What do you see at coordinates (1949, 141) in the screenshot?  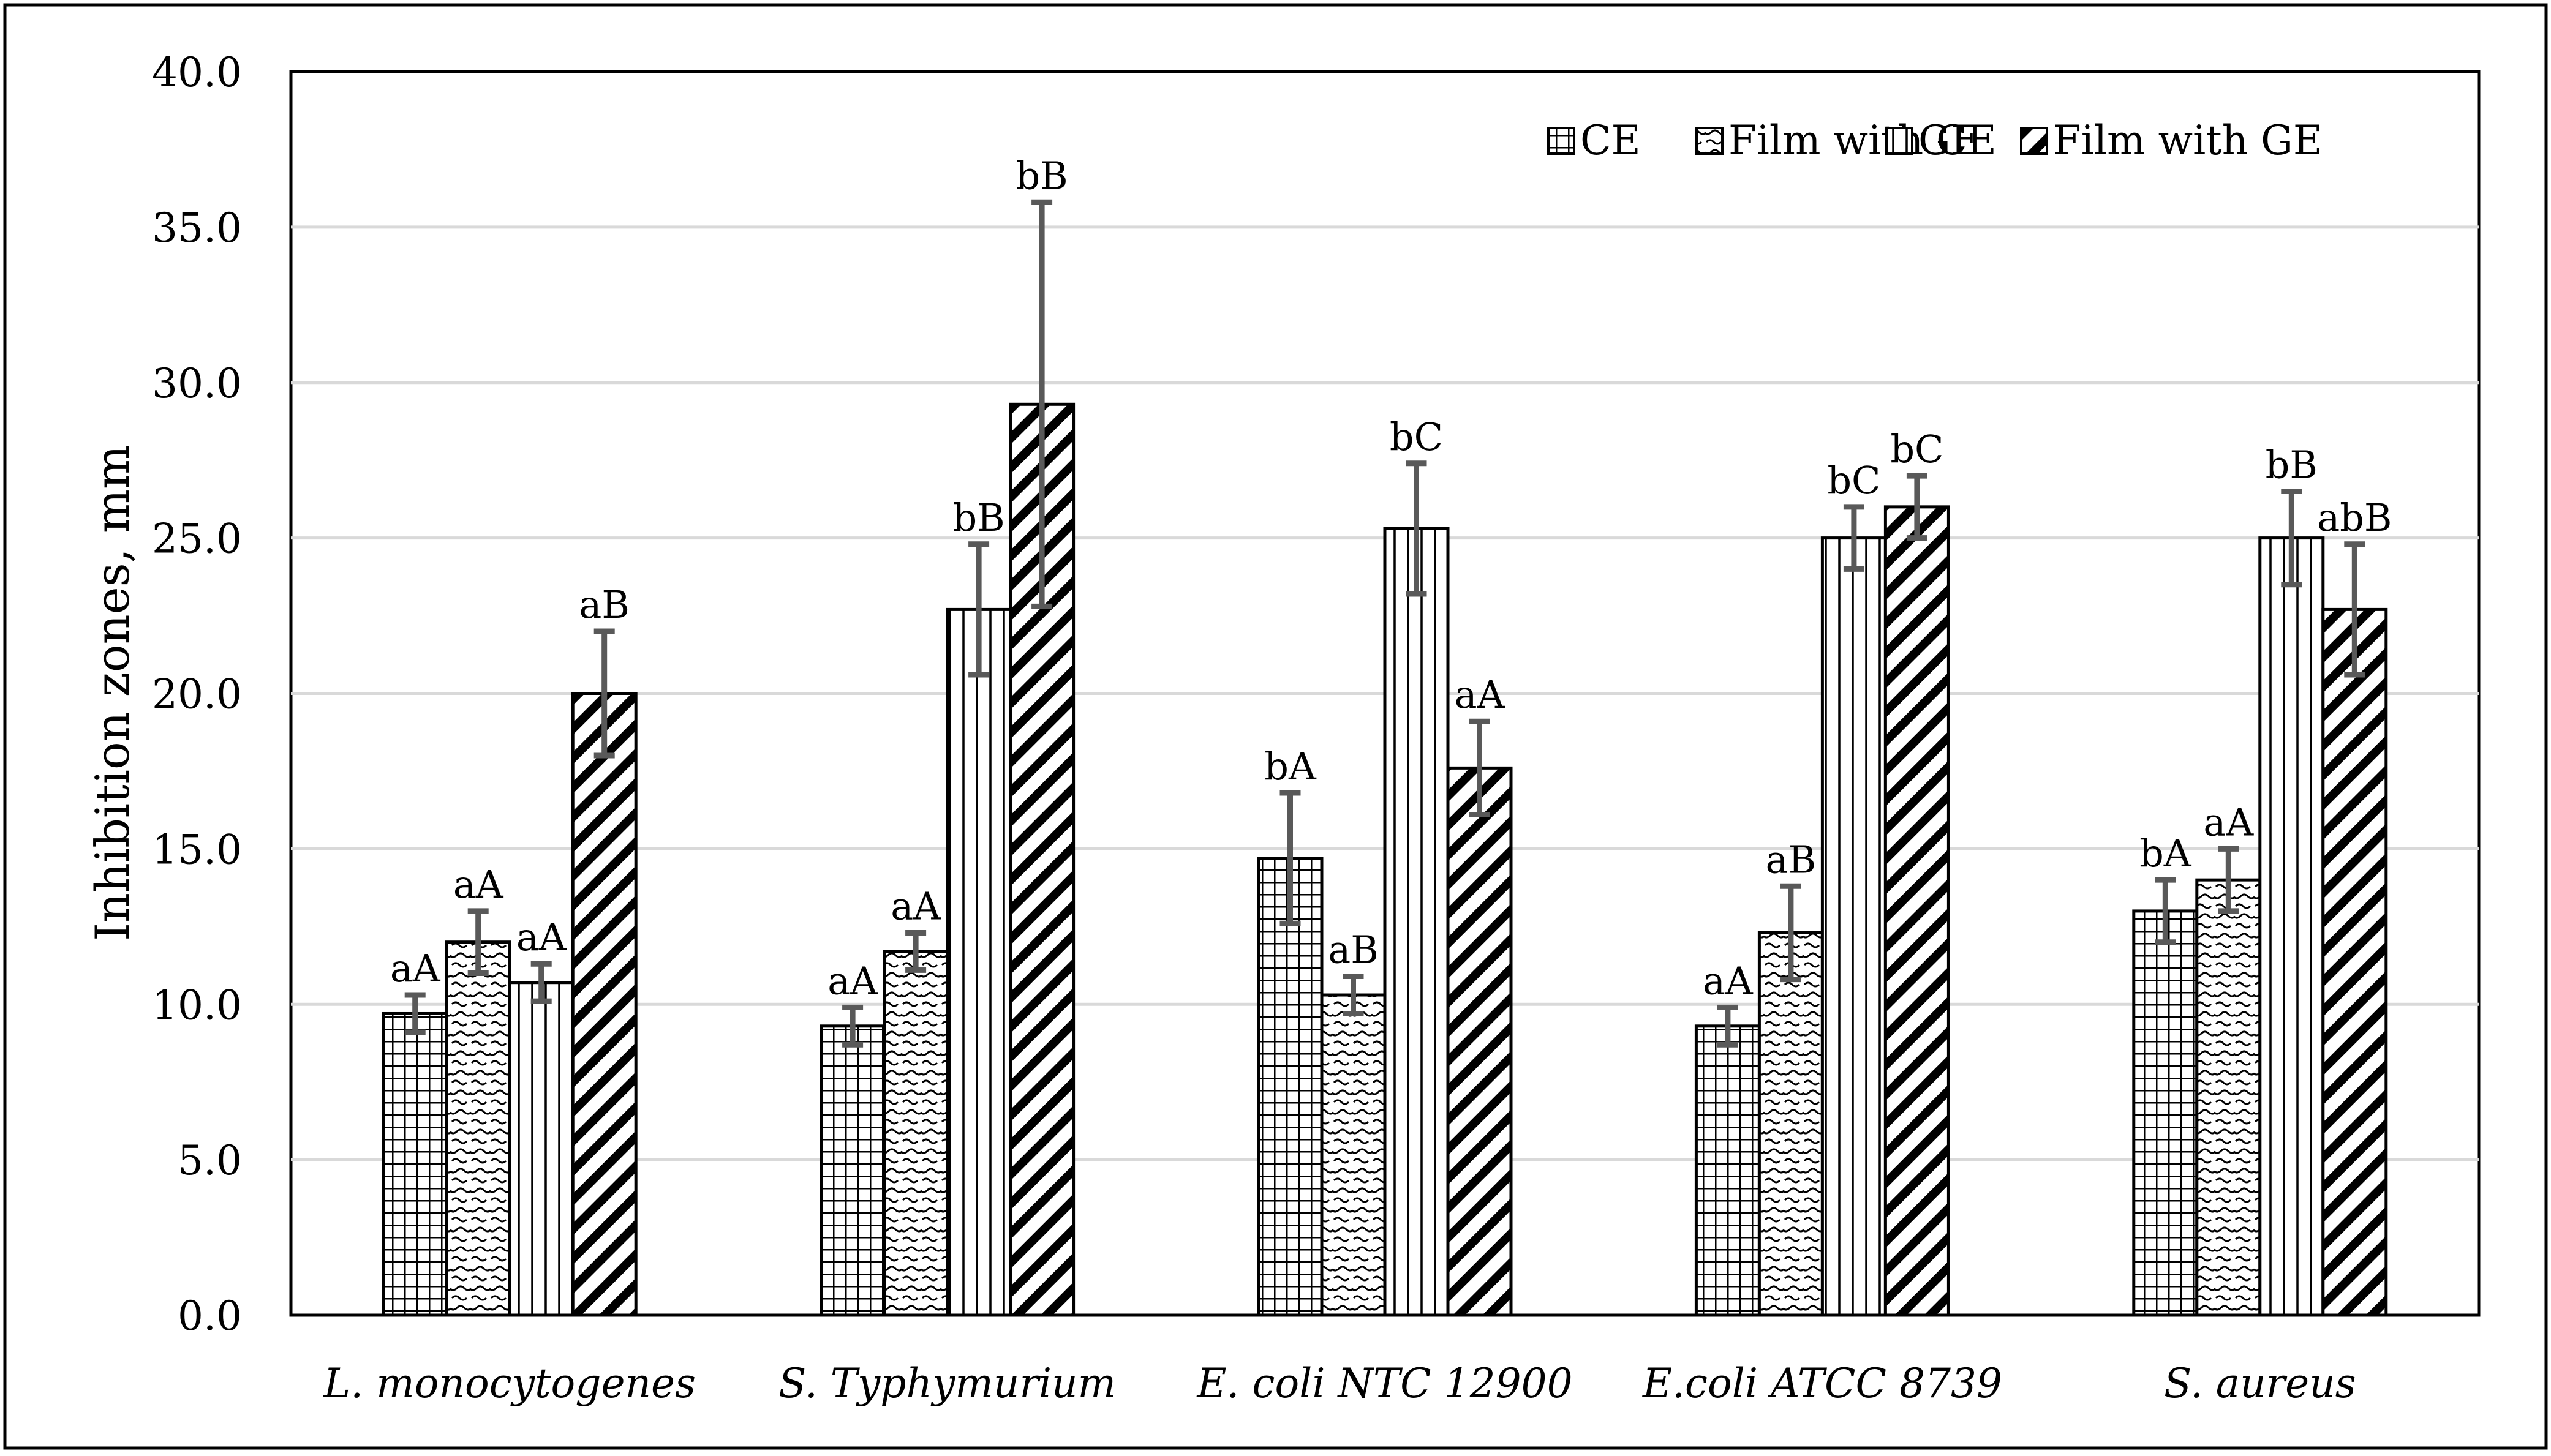 I see `legend-label: GE` at bounding box center [1949, 141].